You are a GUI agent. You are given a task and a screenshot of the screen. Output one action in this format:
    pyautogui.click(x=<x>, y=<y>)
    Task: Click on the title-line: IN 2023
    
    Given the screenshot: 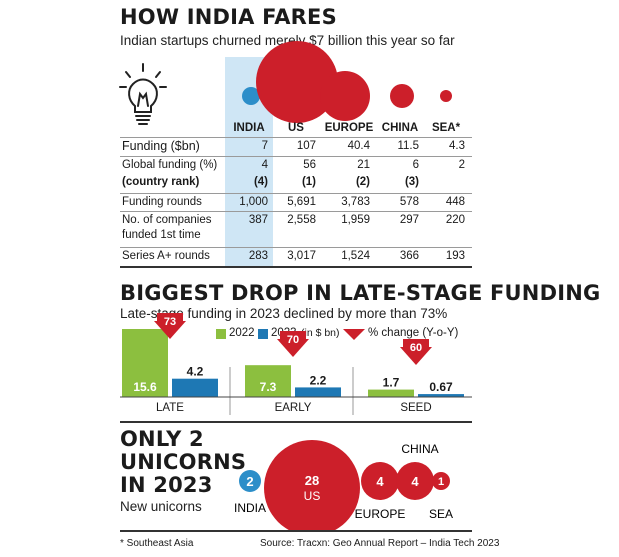 What is the action you would take?
    pyautogui.click(x=166, y=485)
    